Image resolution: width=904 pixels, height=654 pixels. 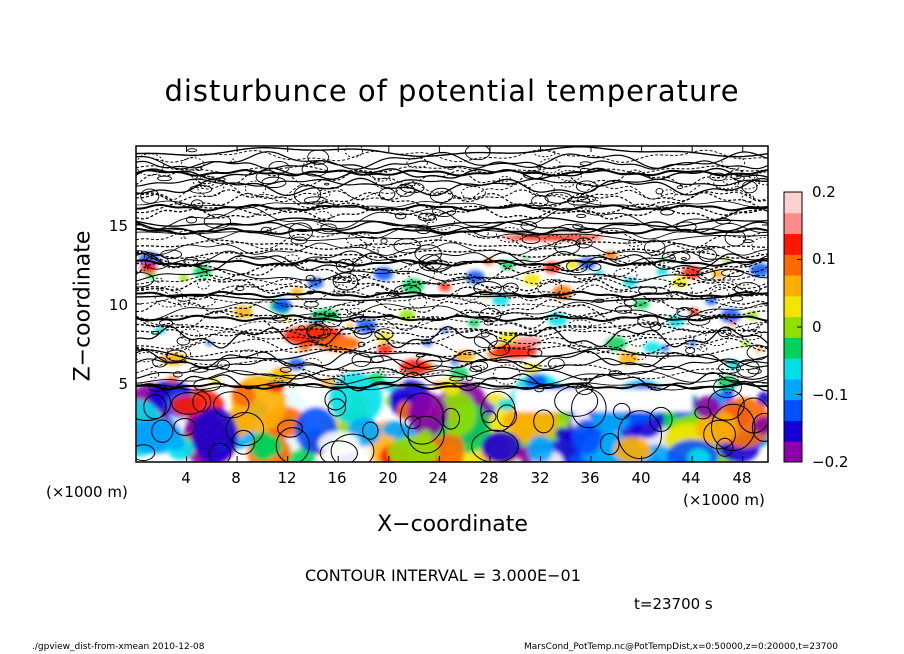 I want to click on colorbar-tick-label: 0.2, so click(x=824, y=192).